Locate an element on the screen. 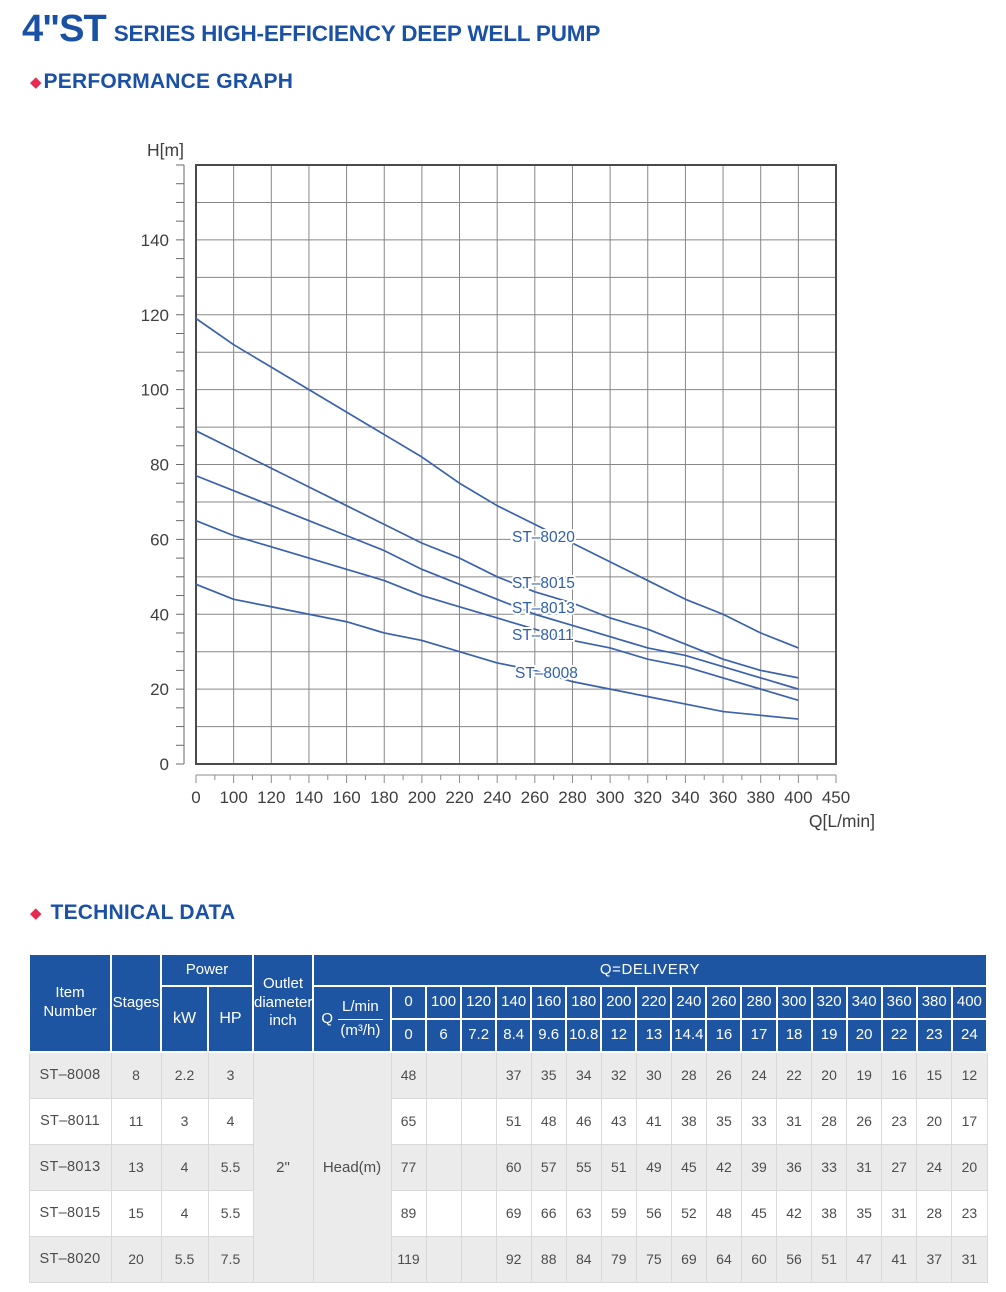  curve-label-st-8015: ST–8015 is located at coordinates (543, 583).